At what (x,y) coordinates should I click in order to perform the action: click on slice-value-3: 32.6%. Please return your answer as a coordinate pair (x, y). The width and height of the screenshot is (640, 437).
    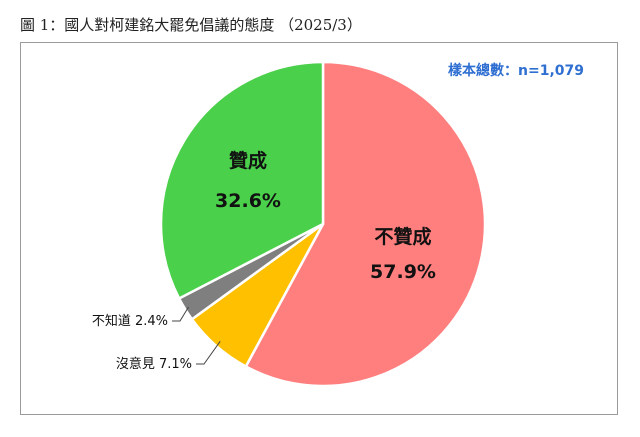
    Looking at the image, I should click on (248, 201).